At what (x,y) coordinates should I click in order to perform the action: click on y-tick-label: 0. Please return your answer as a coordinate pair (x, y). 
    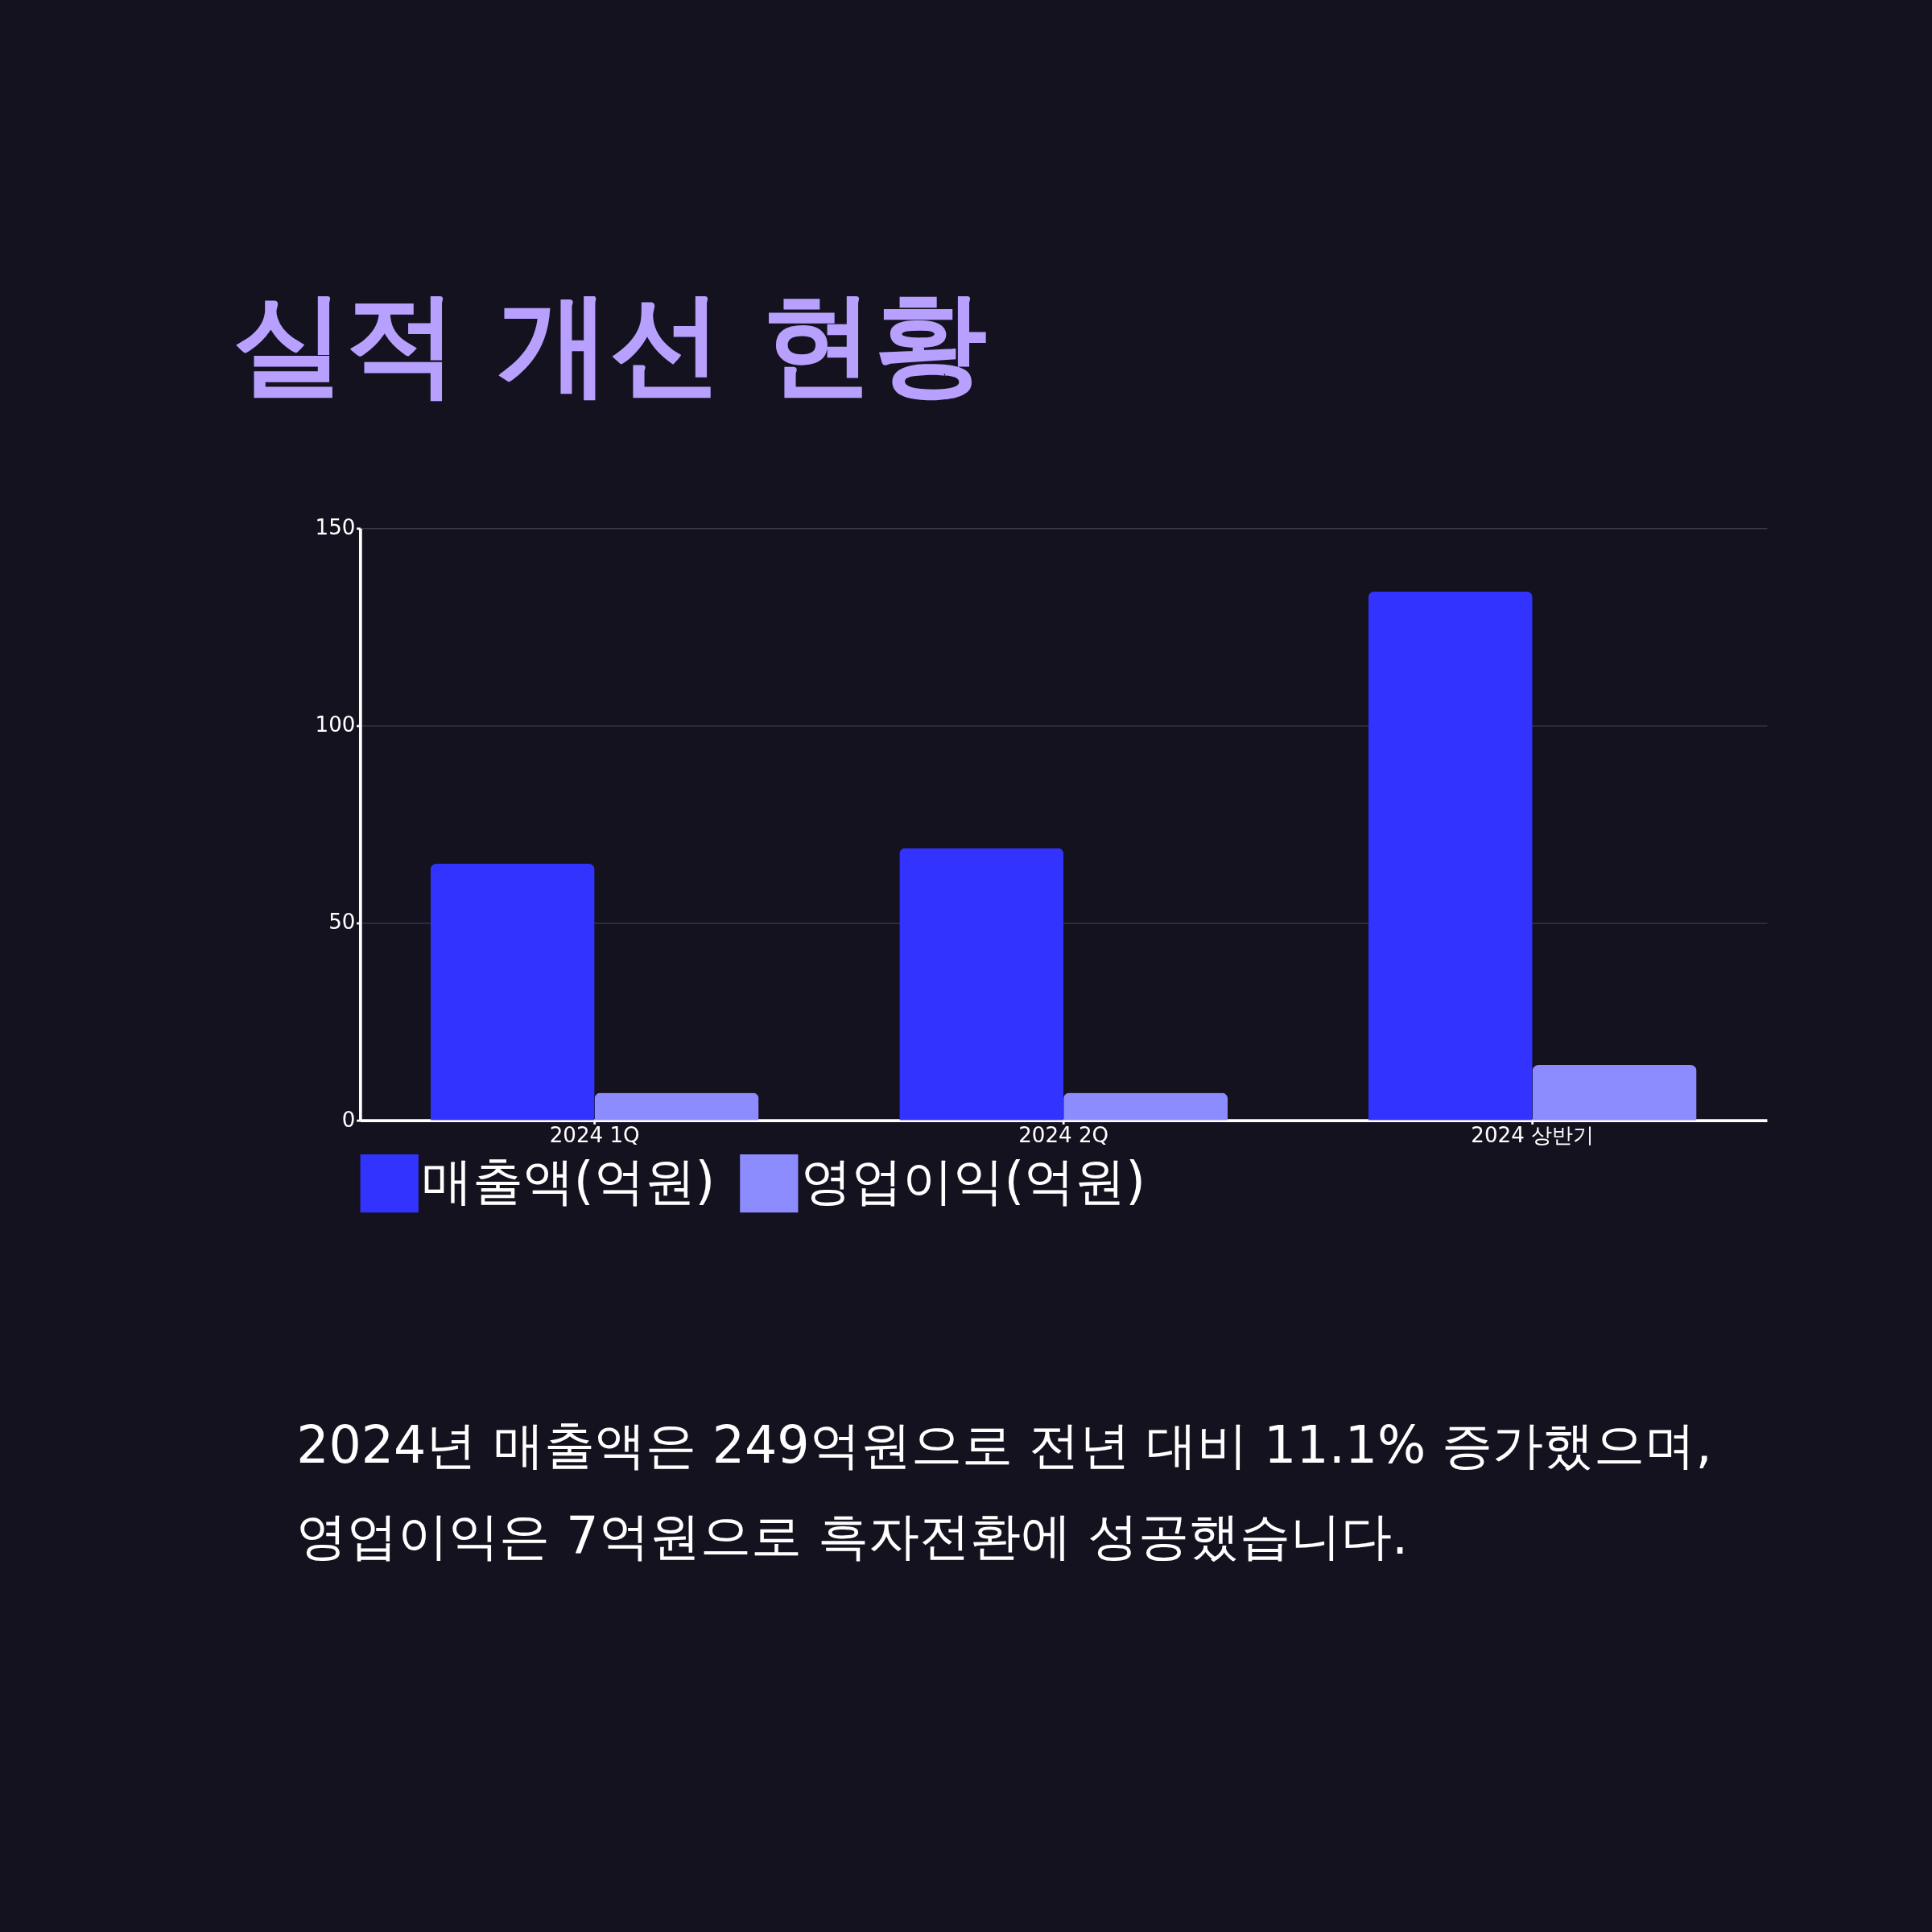
    Looking at the image, I should click on (348, 1119).